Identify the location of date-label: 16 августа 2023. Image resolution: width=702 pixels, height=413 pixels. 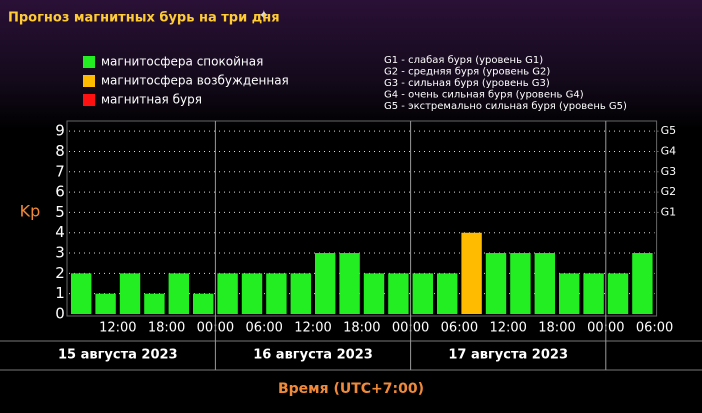
(313, 355).